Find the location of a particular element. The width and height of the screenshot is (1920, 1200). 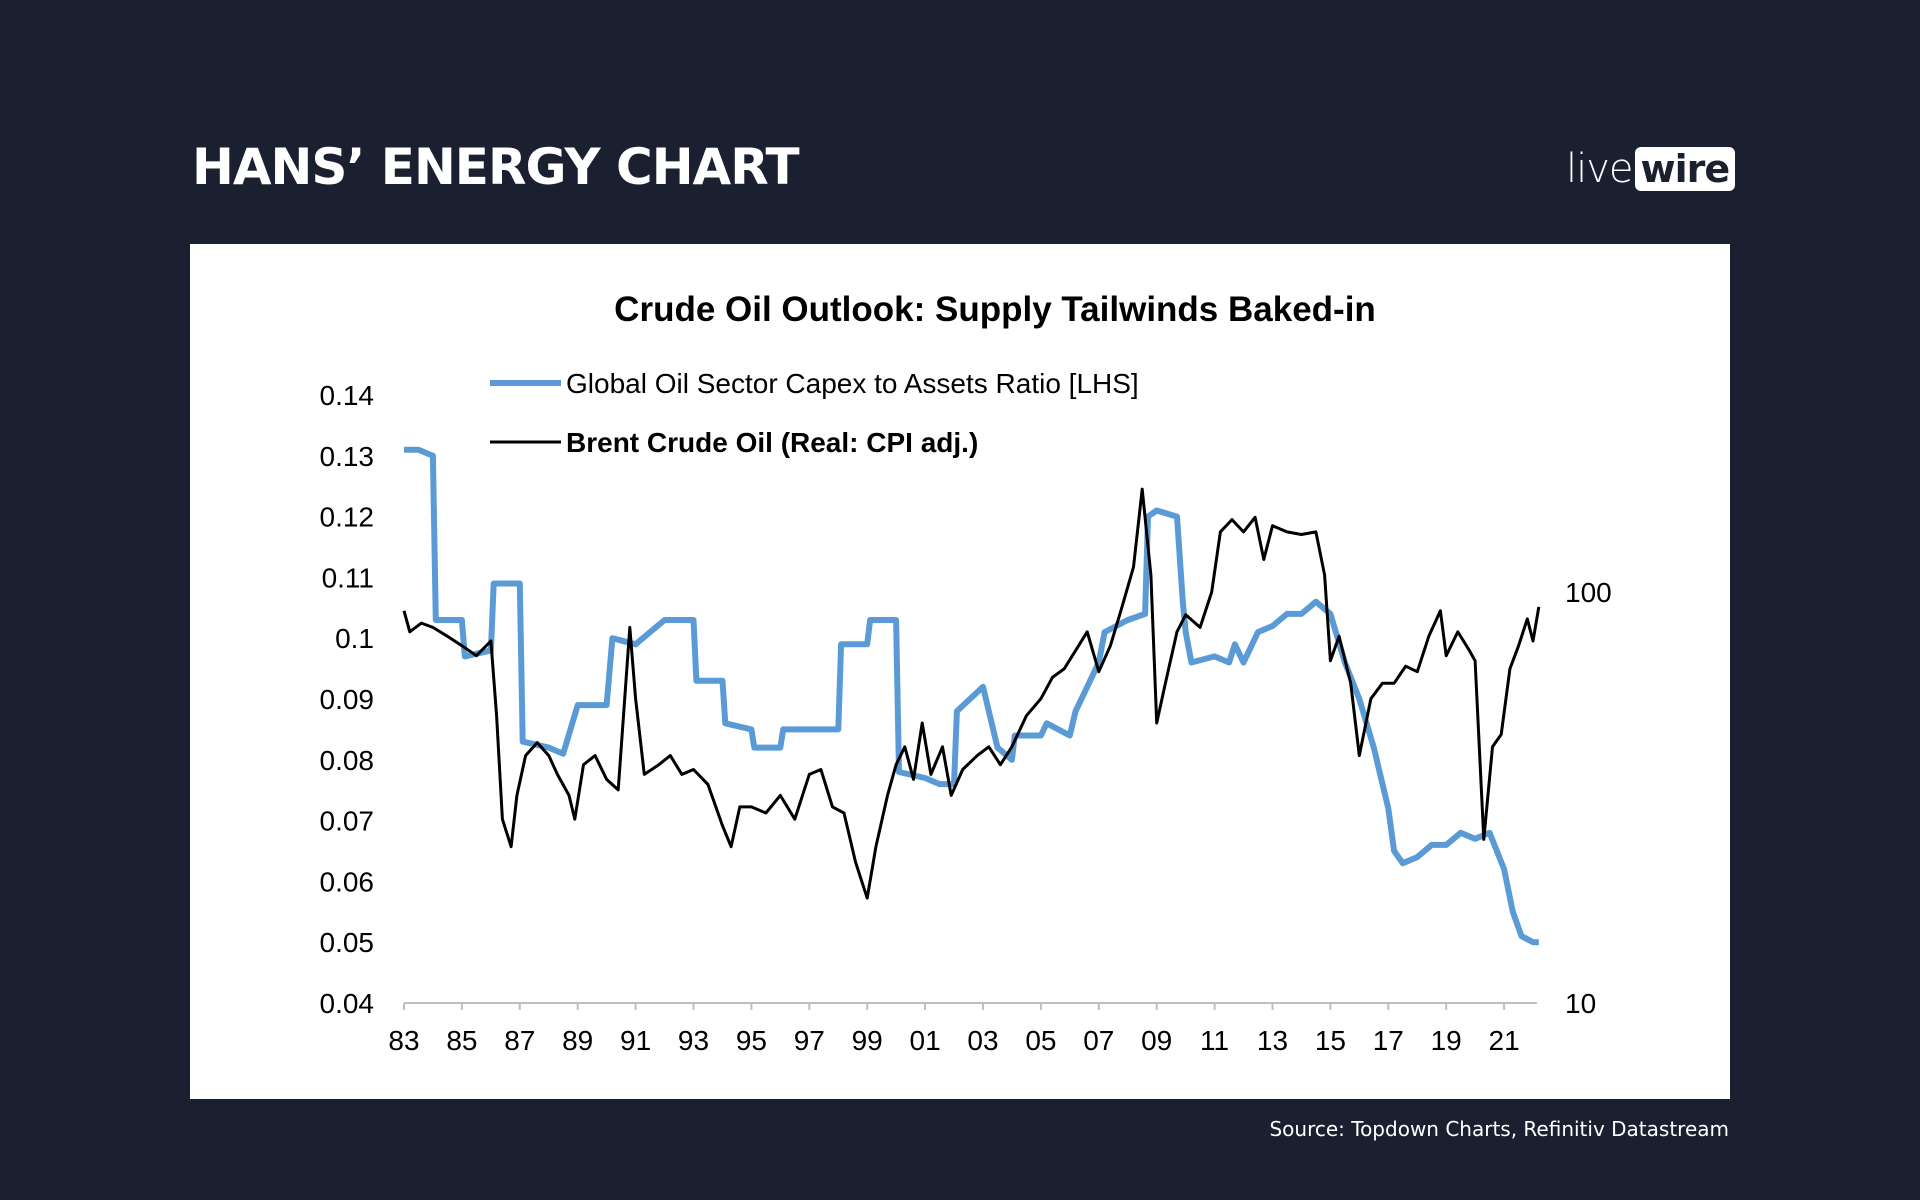

logo-wire: wire is located at coordinates (1685, 169).